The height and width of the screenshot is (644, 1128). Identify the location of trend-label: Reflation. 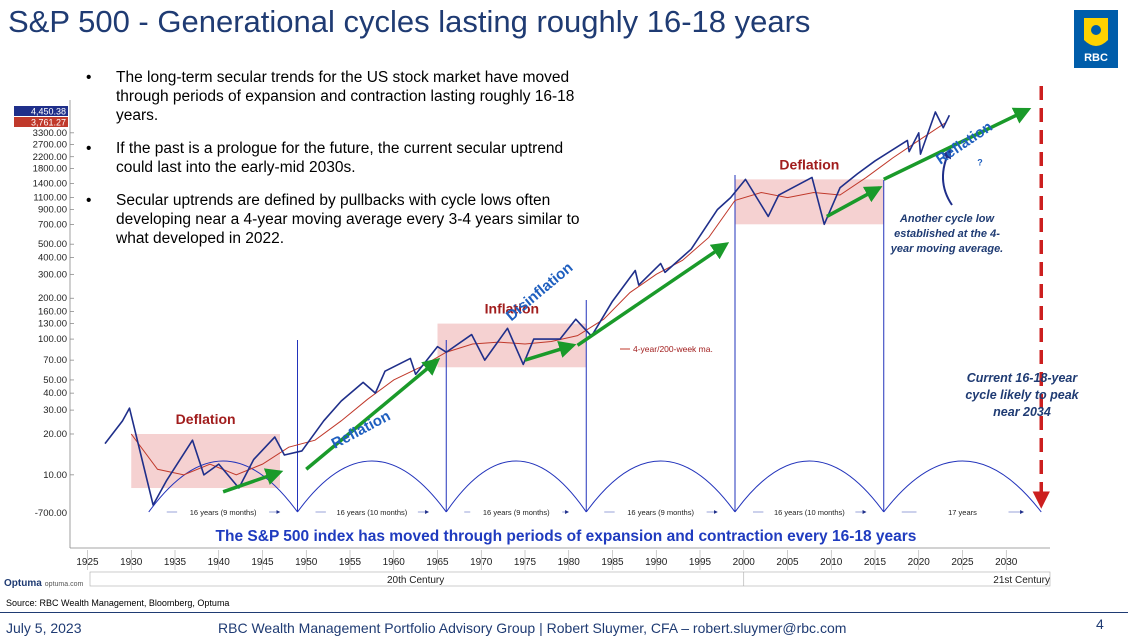
(361, 429).